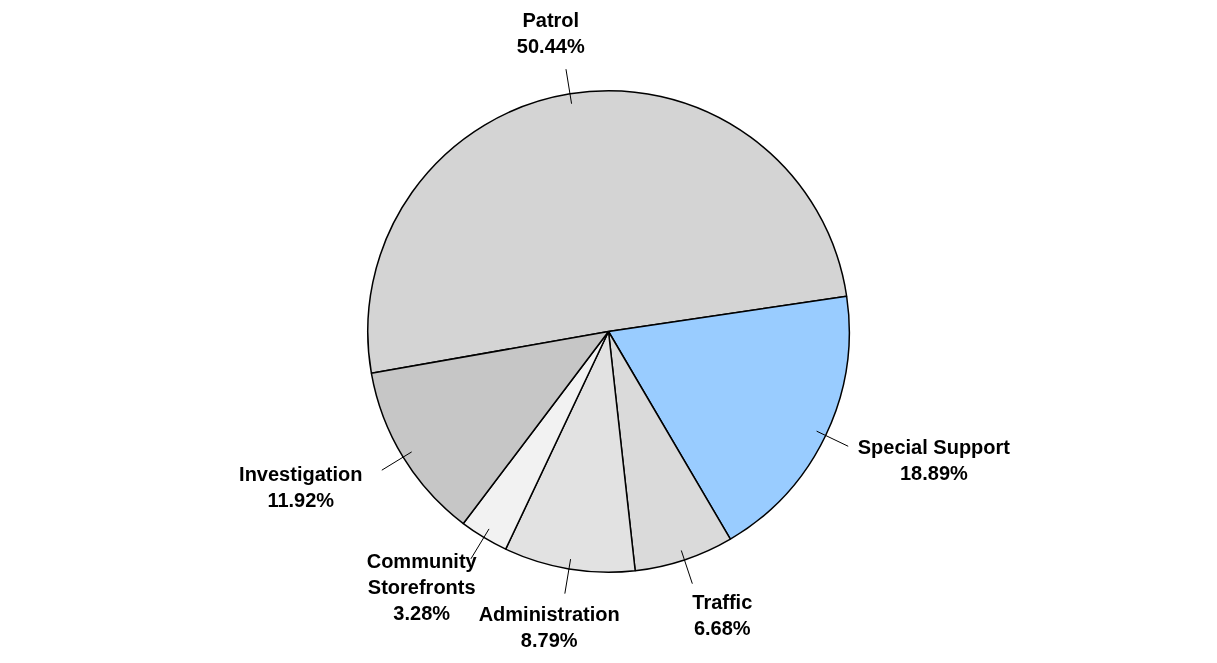  What do you see at coordinates (550, 46) in the screenshot?
I see `data-label: 50.44%` at bounding box center [550, 46].